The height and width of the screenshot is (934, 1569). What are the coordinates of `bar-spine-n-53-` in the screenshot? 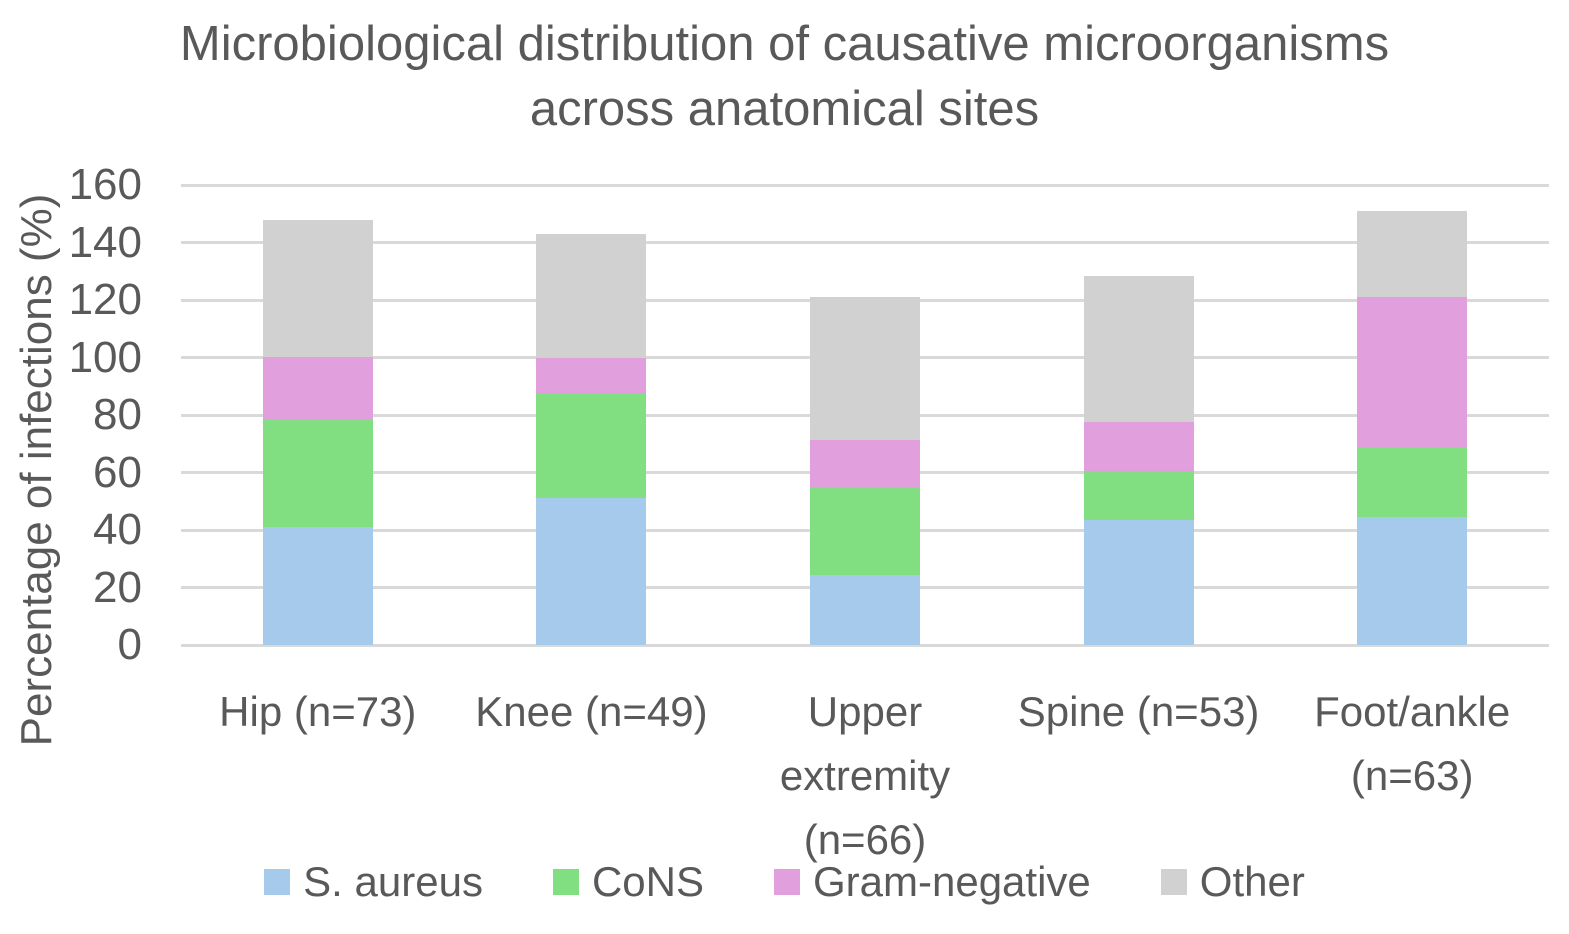 It's located at (1138, 460).